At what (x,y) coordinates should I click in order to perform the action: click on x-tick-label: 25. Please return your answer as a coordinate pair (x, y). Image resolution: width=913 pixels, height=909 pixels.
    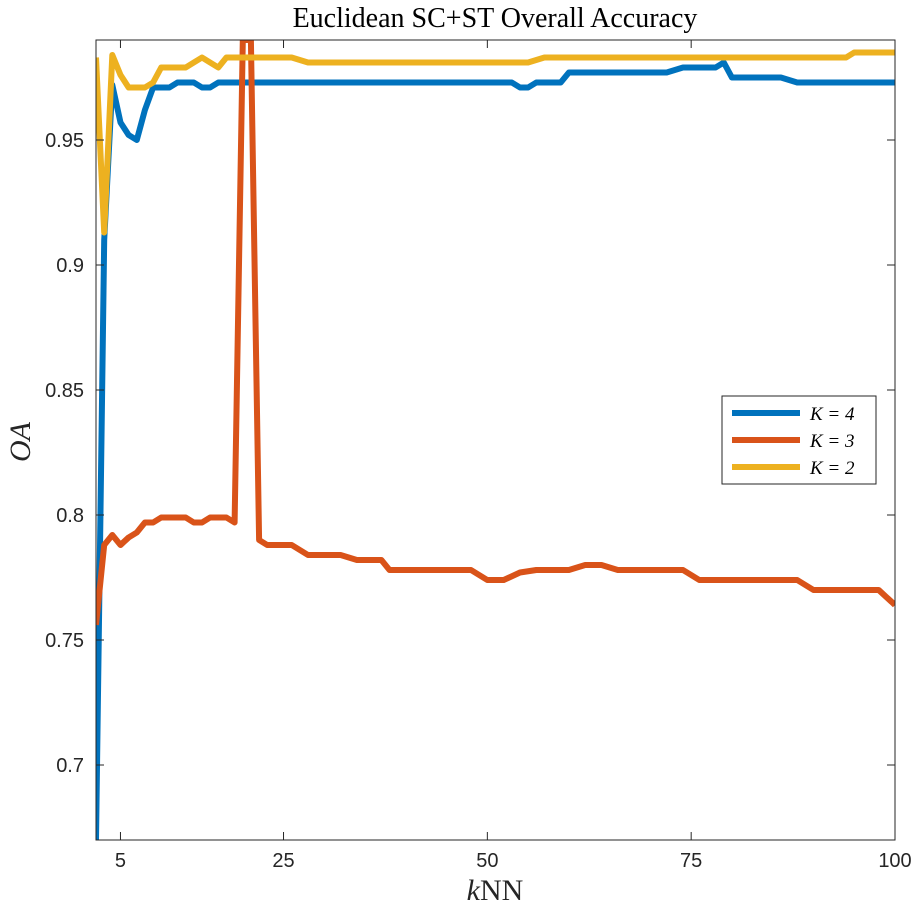
    Looking at the image, I should click on (283, 861).